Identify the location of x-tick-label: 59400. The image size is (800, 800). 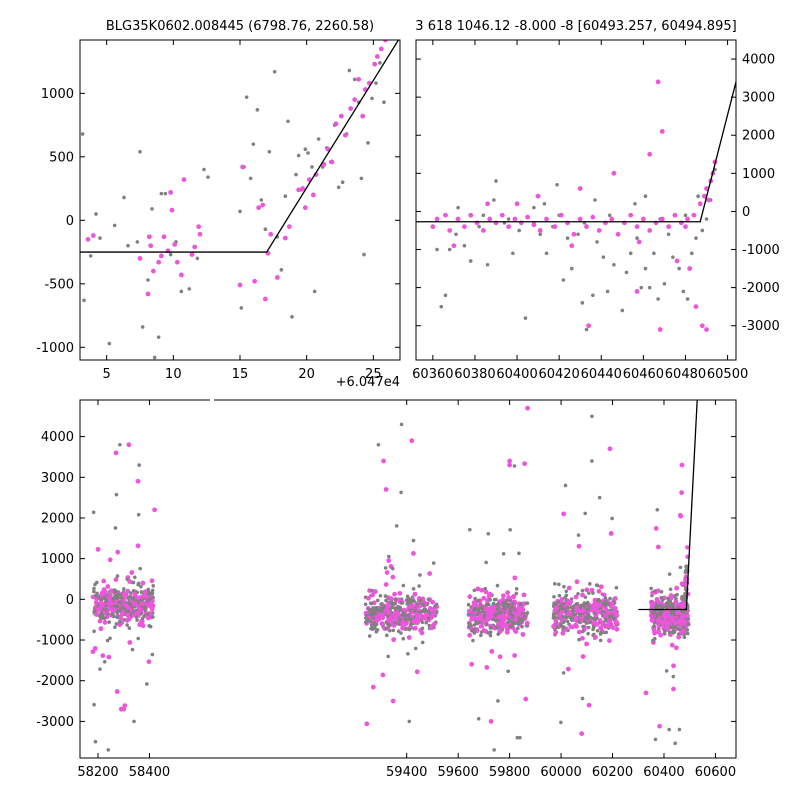
(406, 772).